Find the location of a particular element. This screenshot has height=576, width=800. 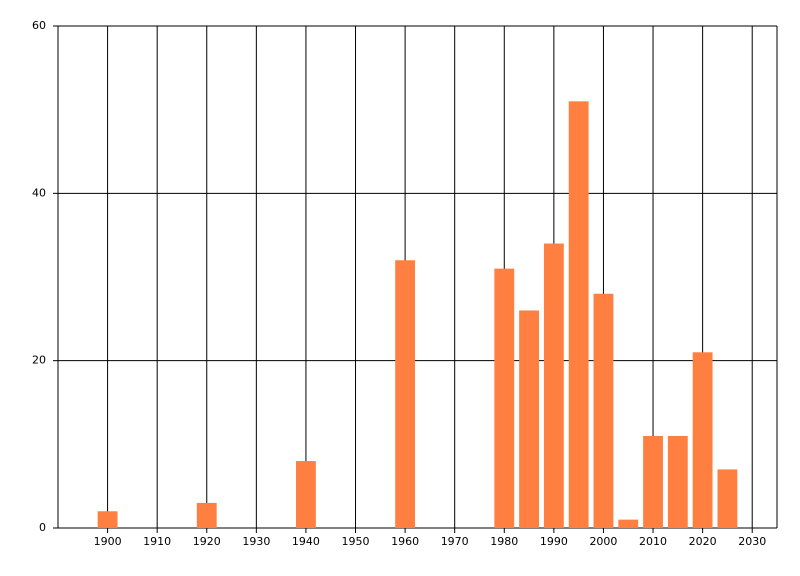

x-tick-label: 1950 is located at coordinates (356, 541).